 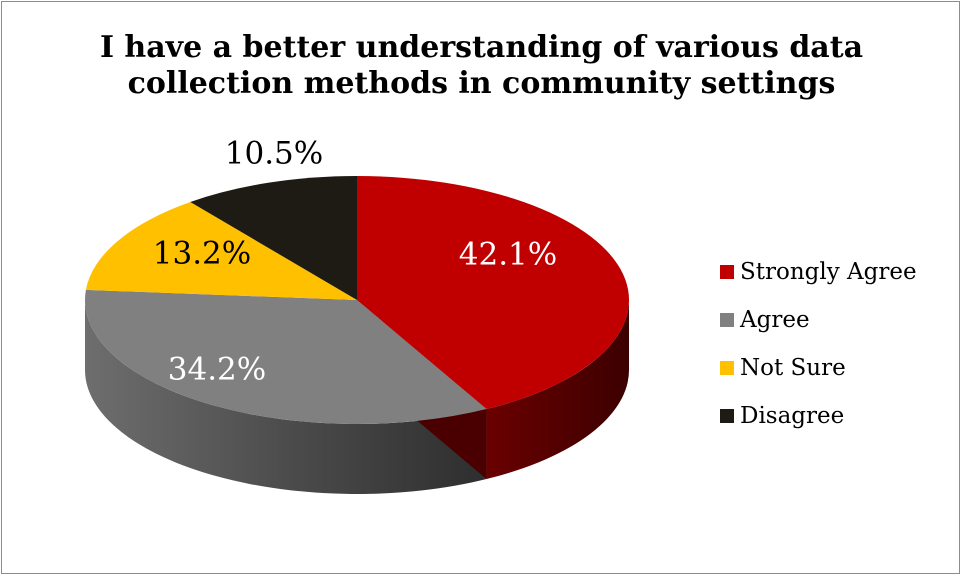 I want to click on legend-label: Disagree, so click(x=792, y=416).